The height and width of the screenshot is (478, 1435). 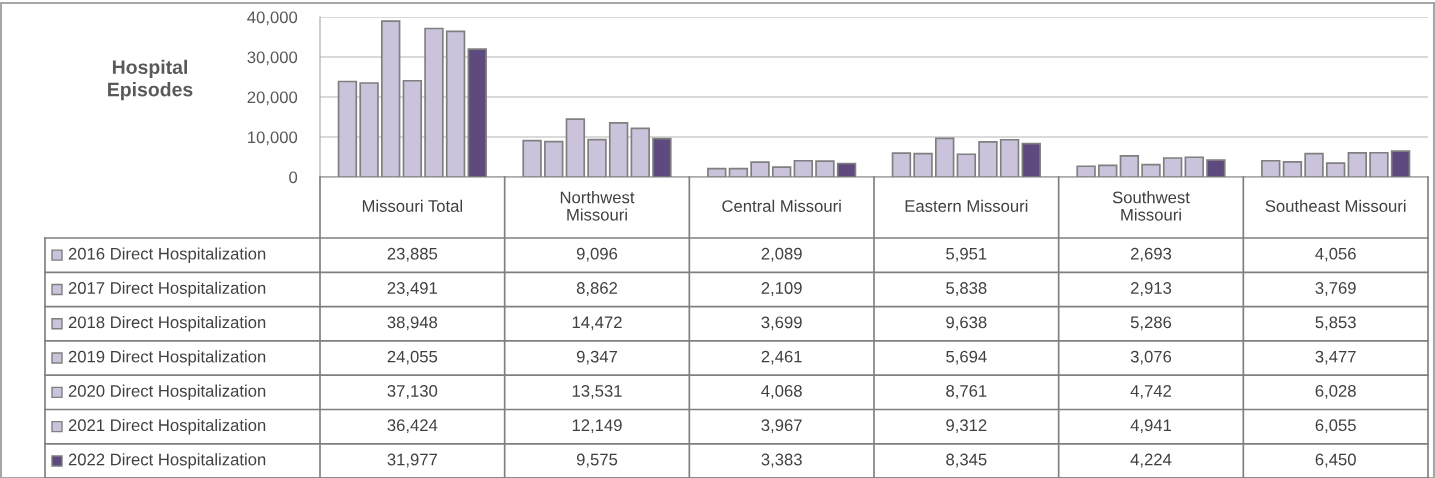 I want to click on data-label: 23,491, so click(x=412, y=289).